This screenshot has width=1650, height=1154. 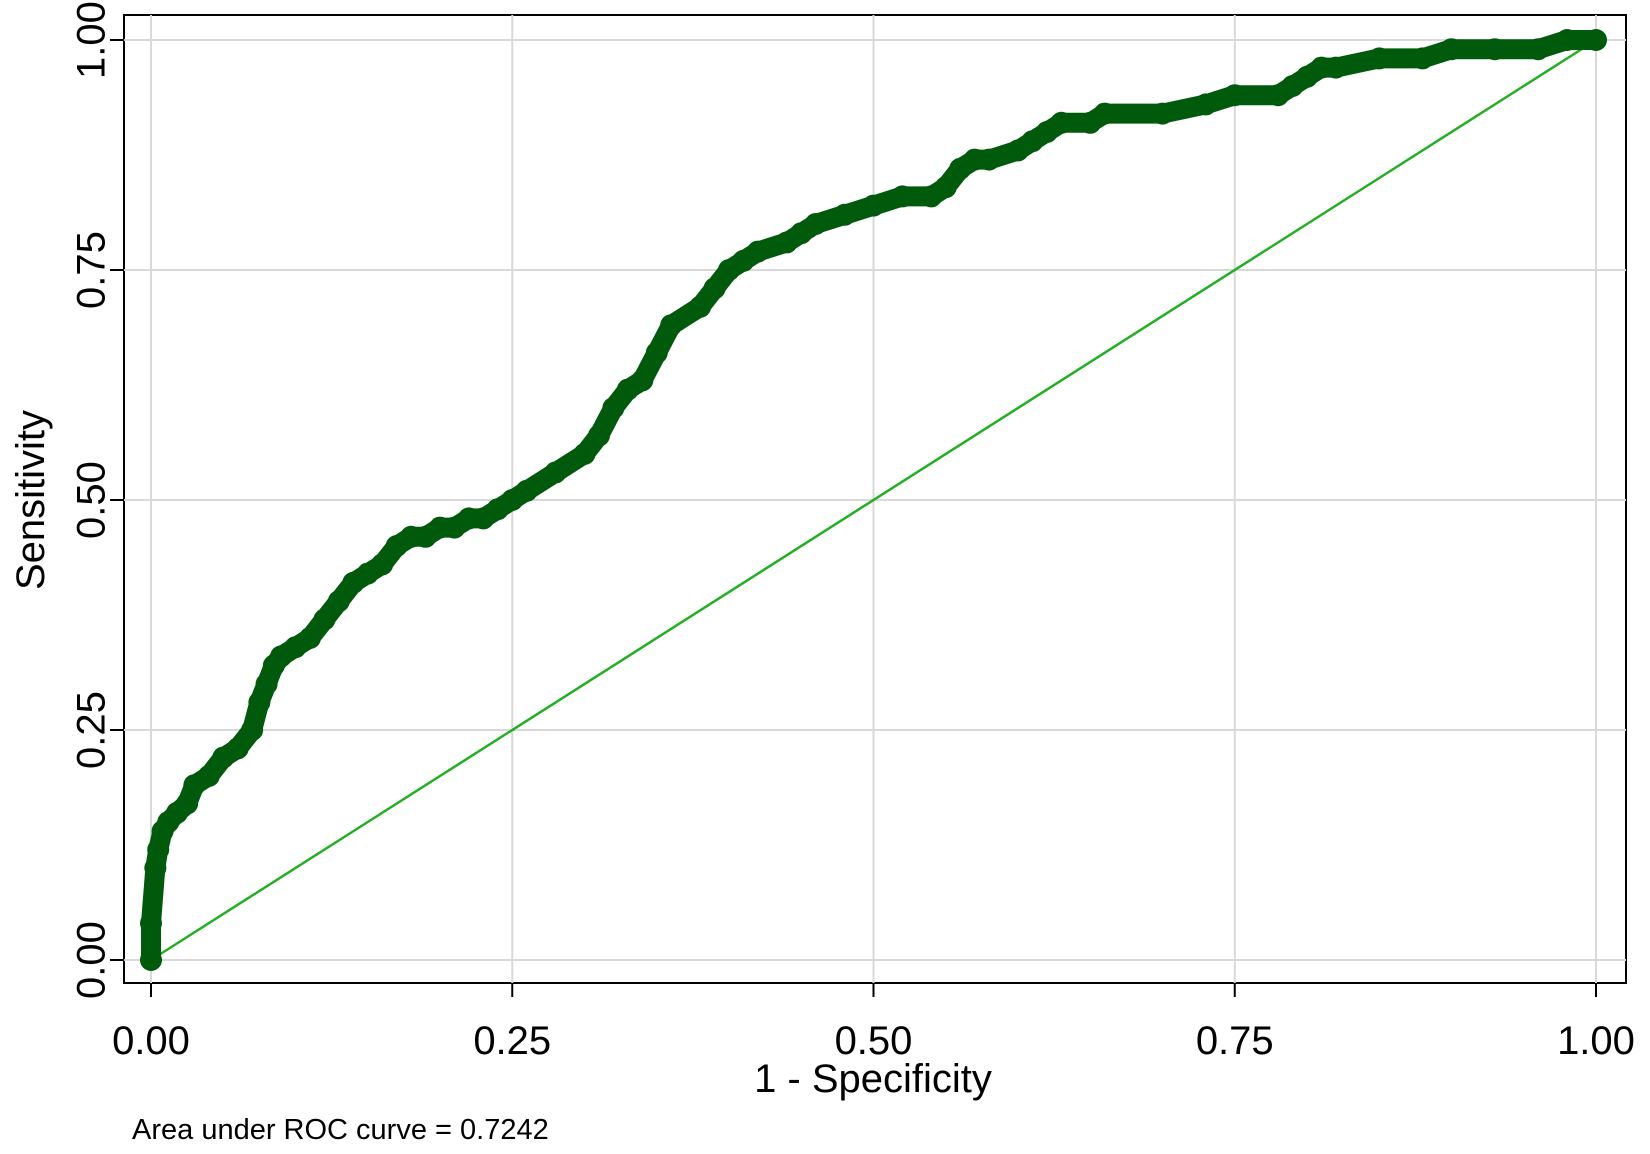 I want to click on x-tick-label: 1.00, so click(x=1596, y=1041).